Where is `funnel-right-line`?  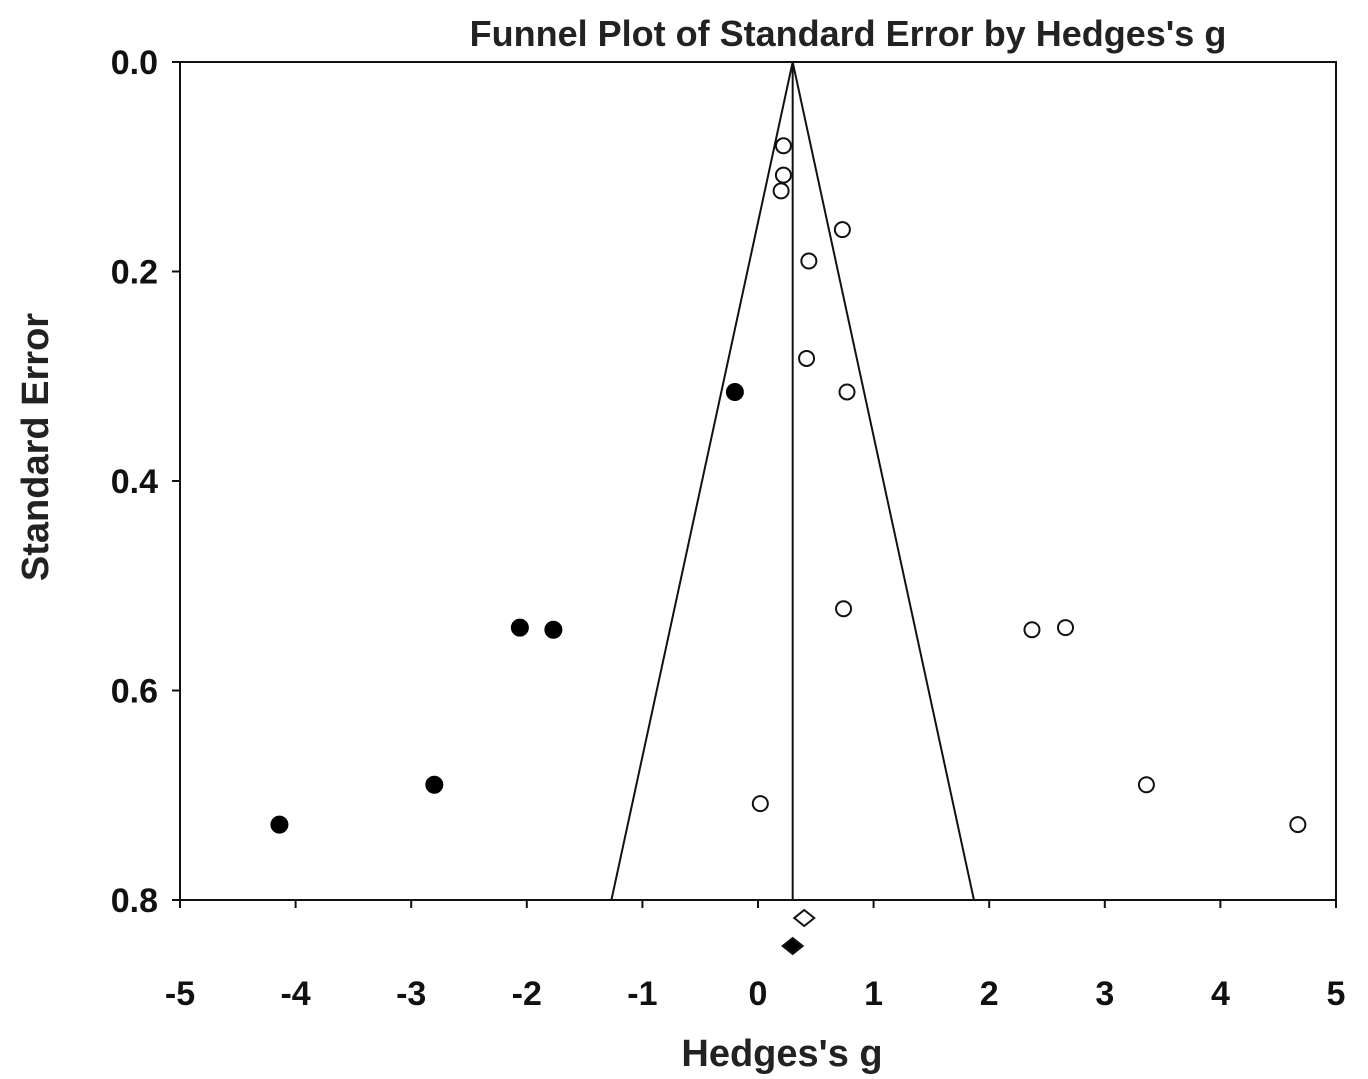
funnel-right-line is located at coordinates (883, 481).